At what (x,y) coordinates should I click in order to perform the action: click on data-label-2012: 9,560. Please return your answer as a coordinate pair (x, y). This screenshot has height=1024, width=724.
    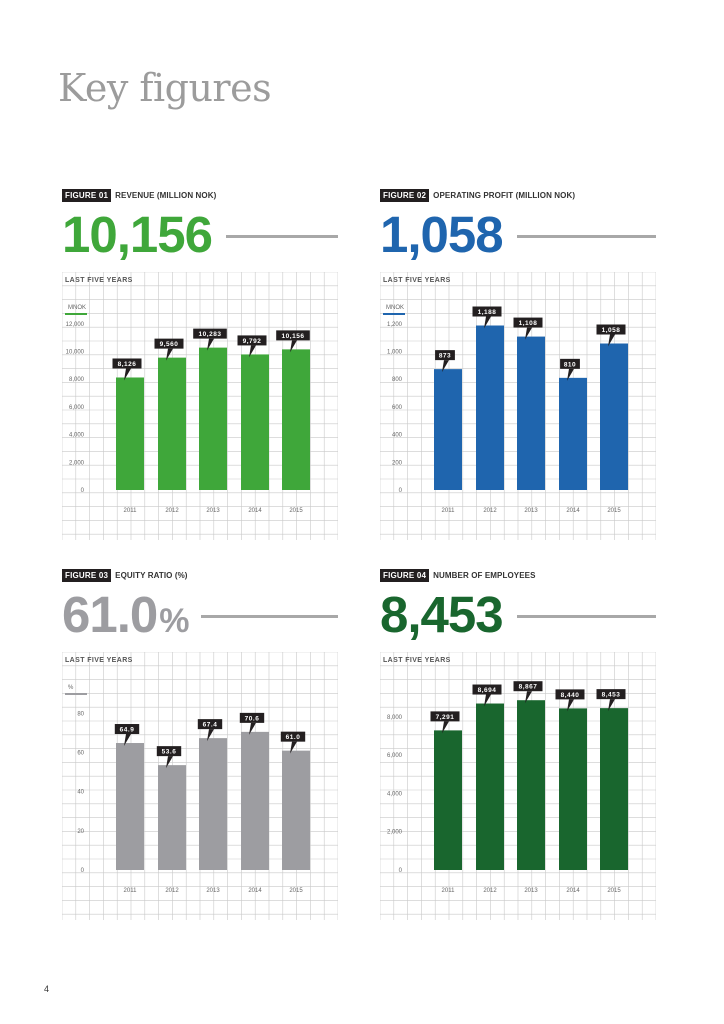
    Looking at the image, I should click on (169, 349).